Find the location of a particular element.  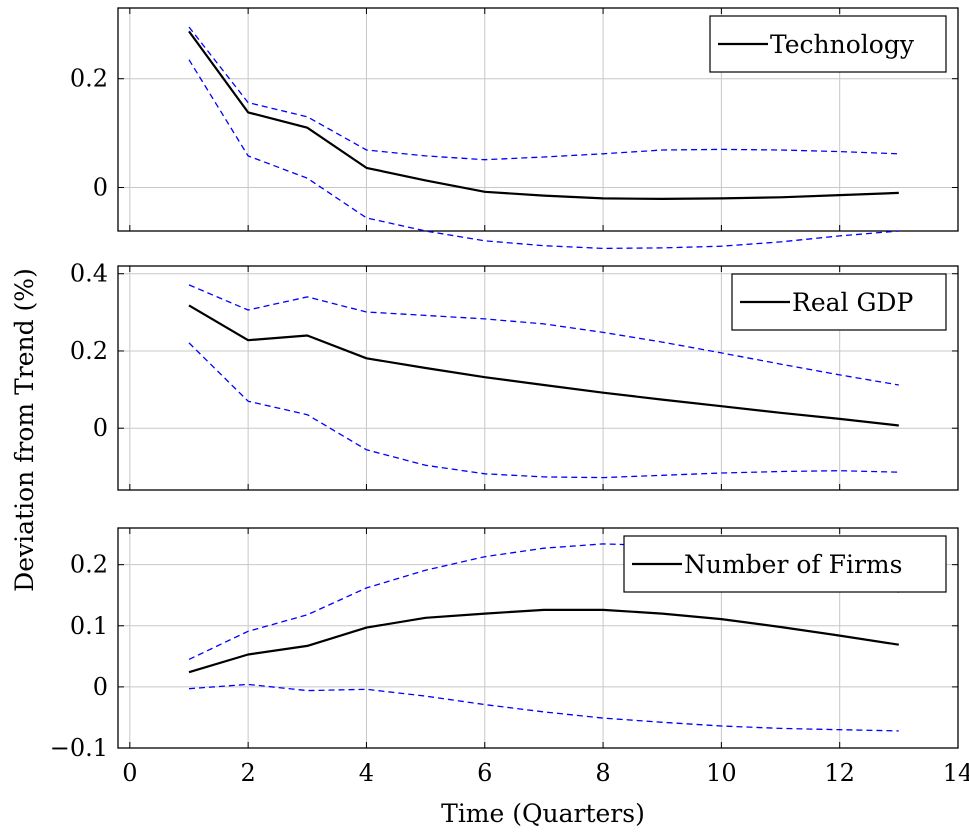

real-gdp-estimate-line is located at coordinates (543, 365).